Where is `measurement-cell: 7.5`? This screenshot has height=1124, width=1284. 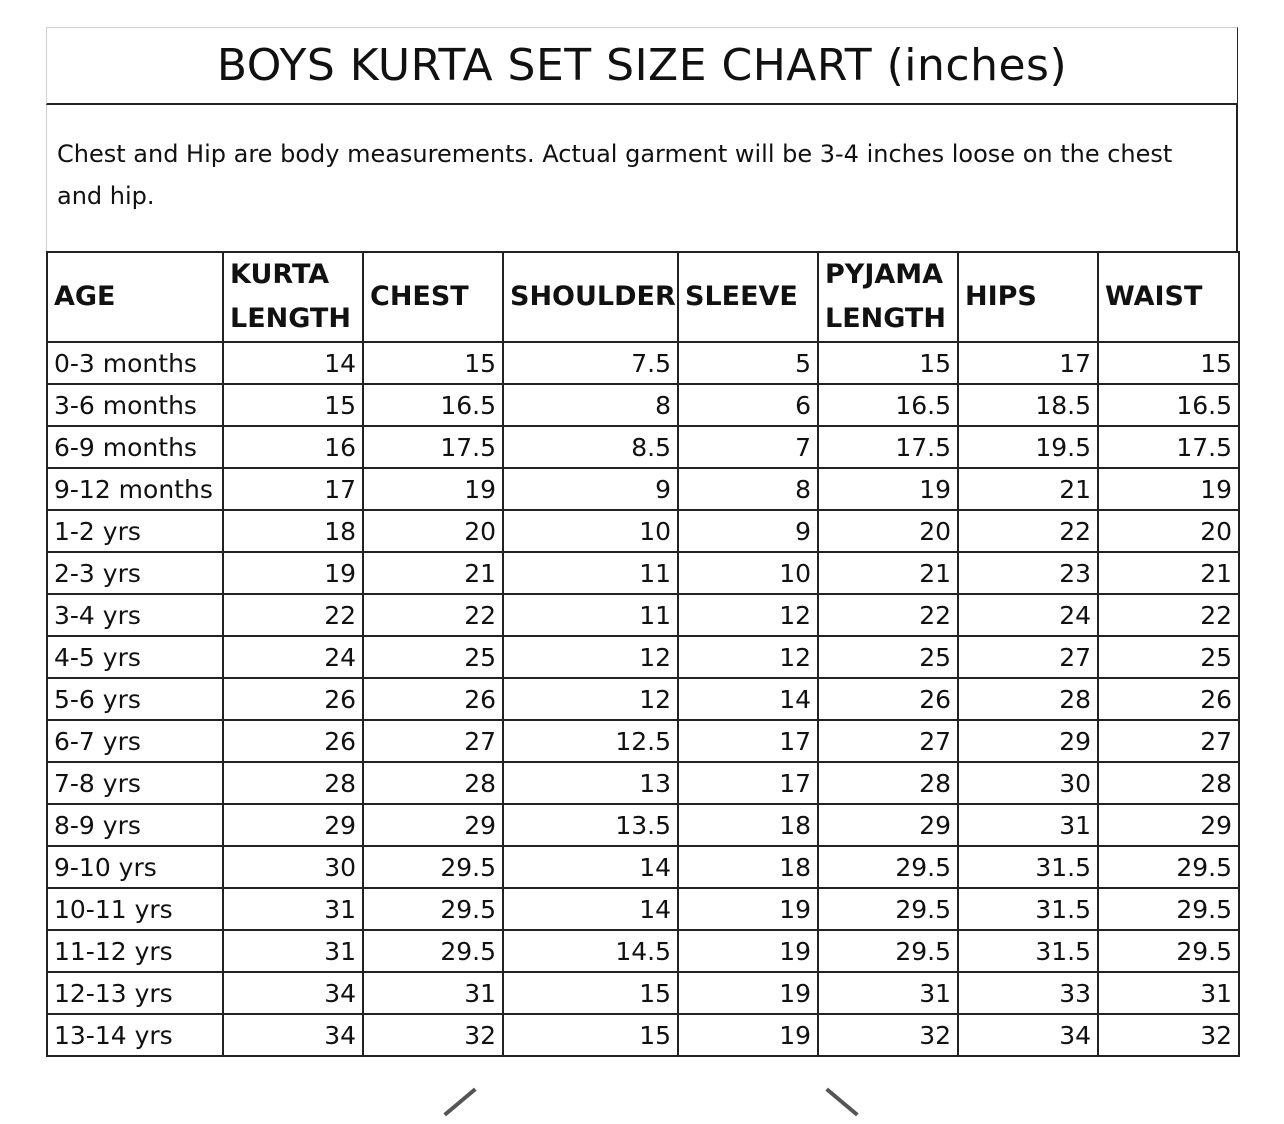 measurement-cell: 7.5 is located at coordinates (590, 363).